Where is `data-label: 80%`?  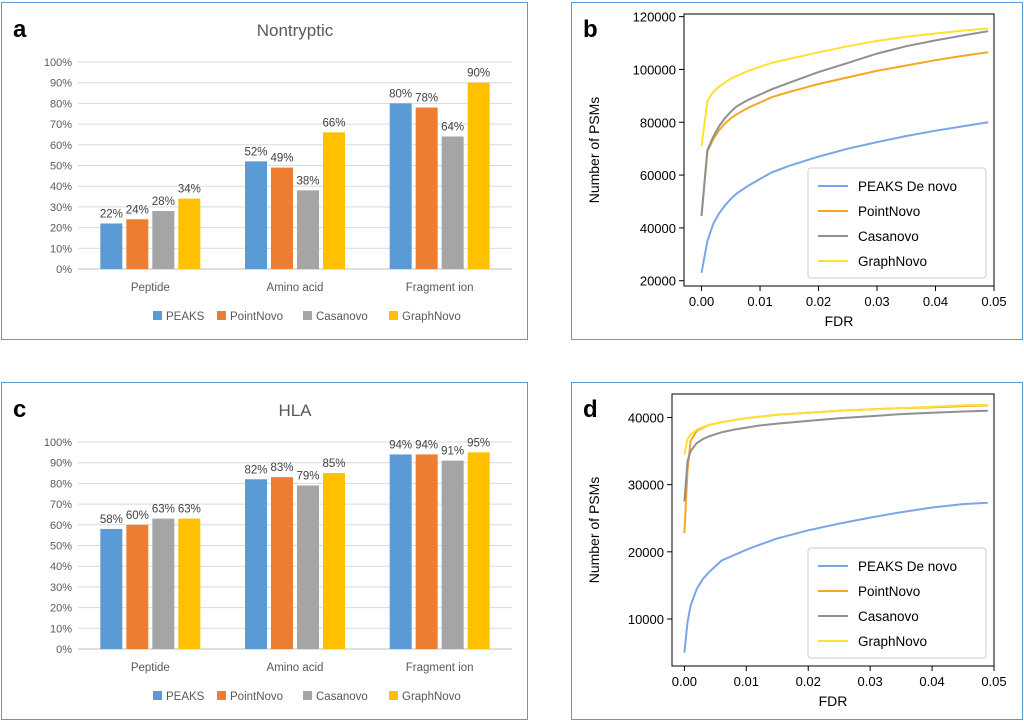 data-label: 80% is located at coordinates (400, 94).